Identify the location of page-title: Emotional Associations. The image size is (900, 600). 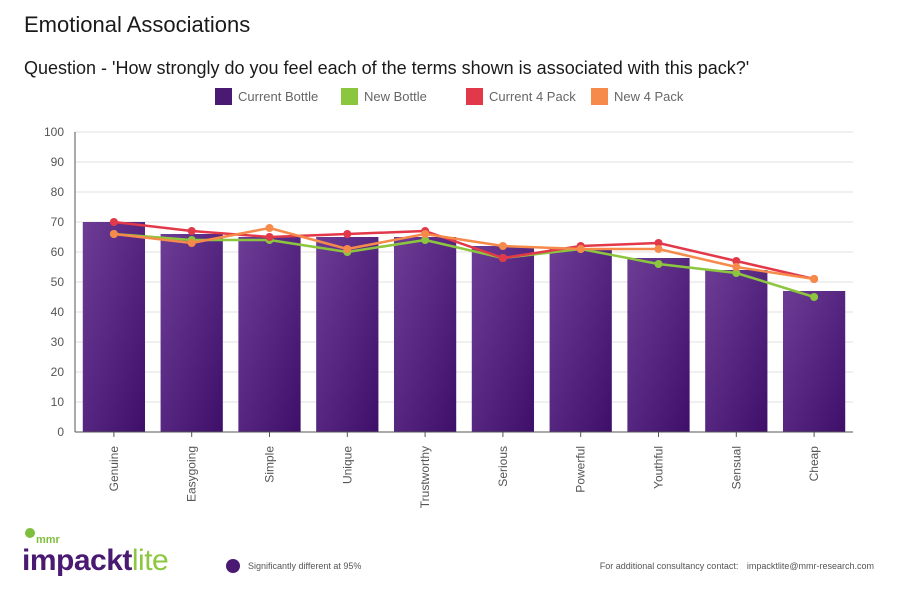
(137, 24).